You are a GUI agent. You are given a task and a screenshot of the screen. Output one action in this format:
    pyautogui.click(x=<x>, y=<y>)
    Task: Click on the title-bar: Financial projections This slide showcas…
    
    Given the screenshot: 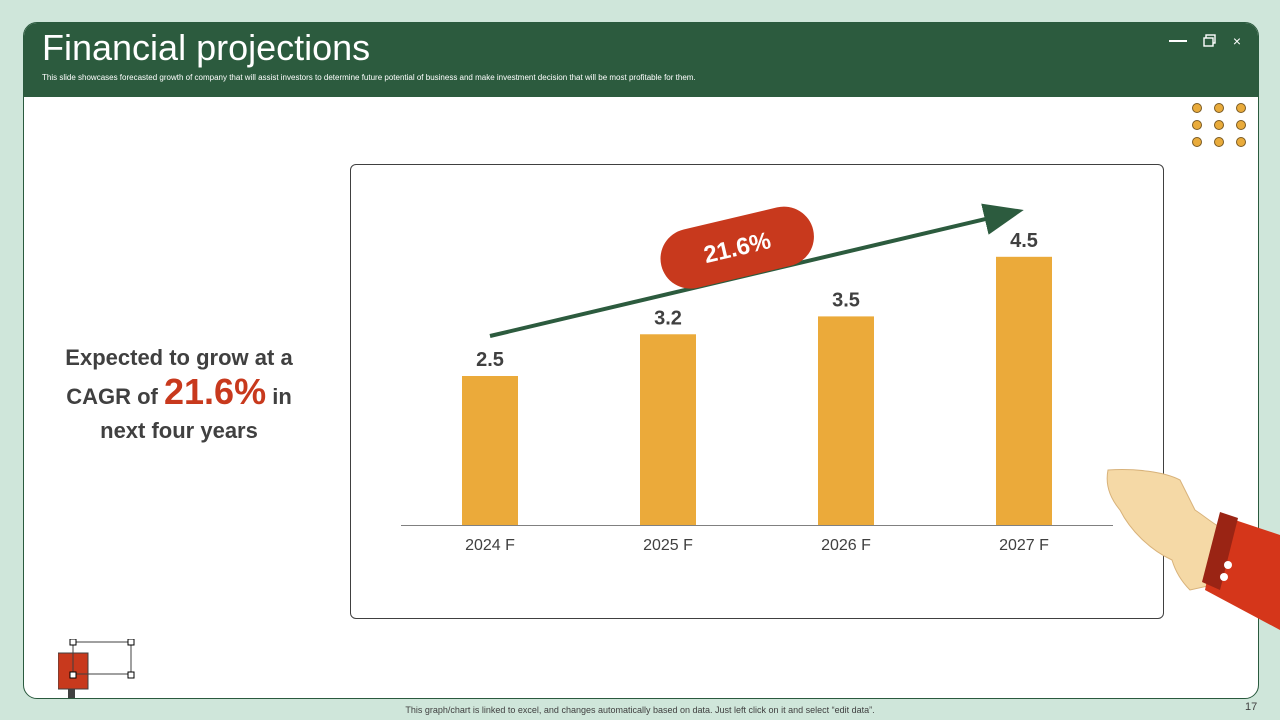 What is the action you would take?
    pyautogui.click(x=641, y=60)
    